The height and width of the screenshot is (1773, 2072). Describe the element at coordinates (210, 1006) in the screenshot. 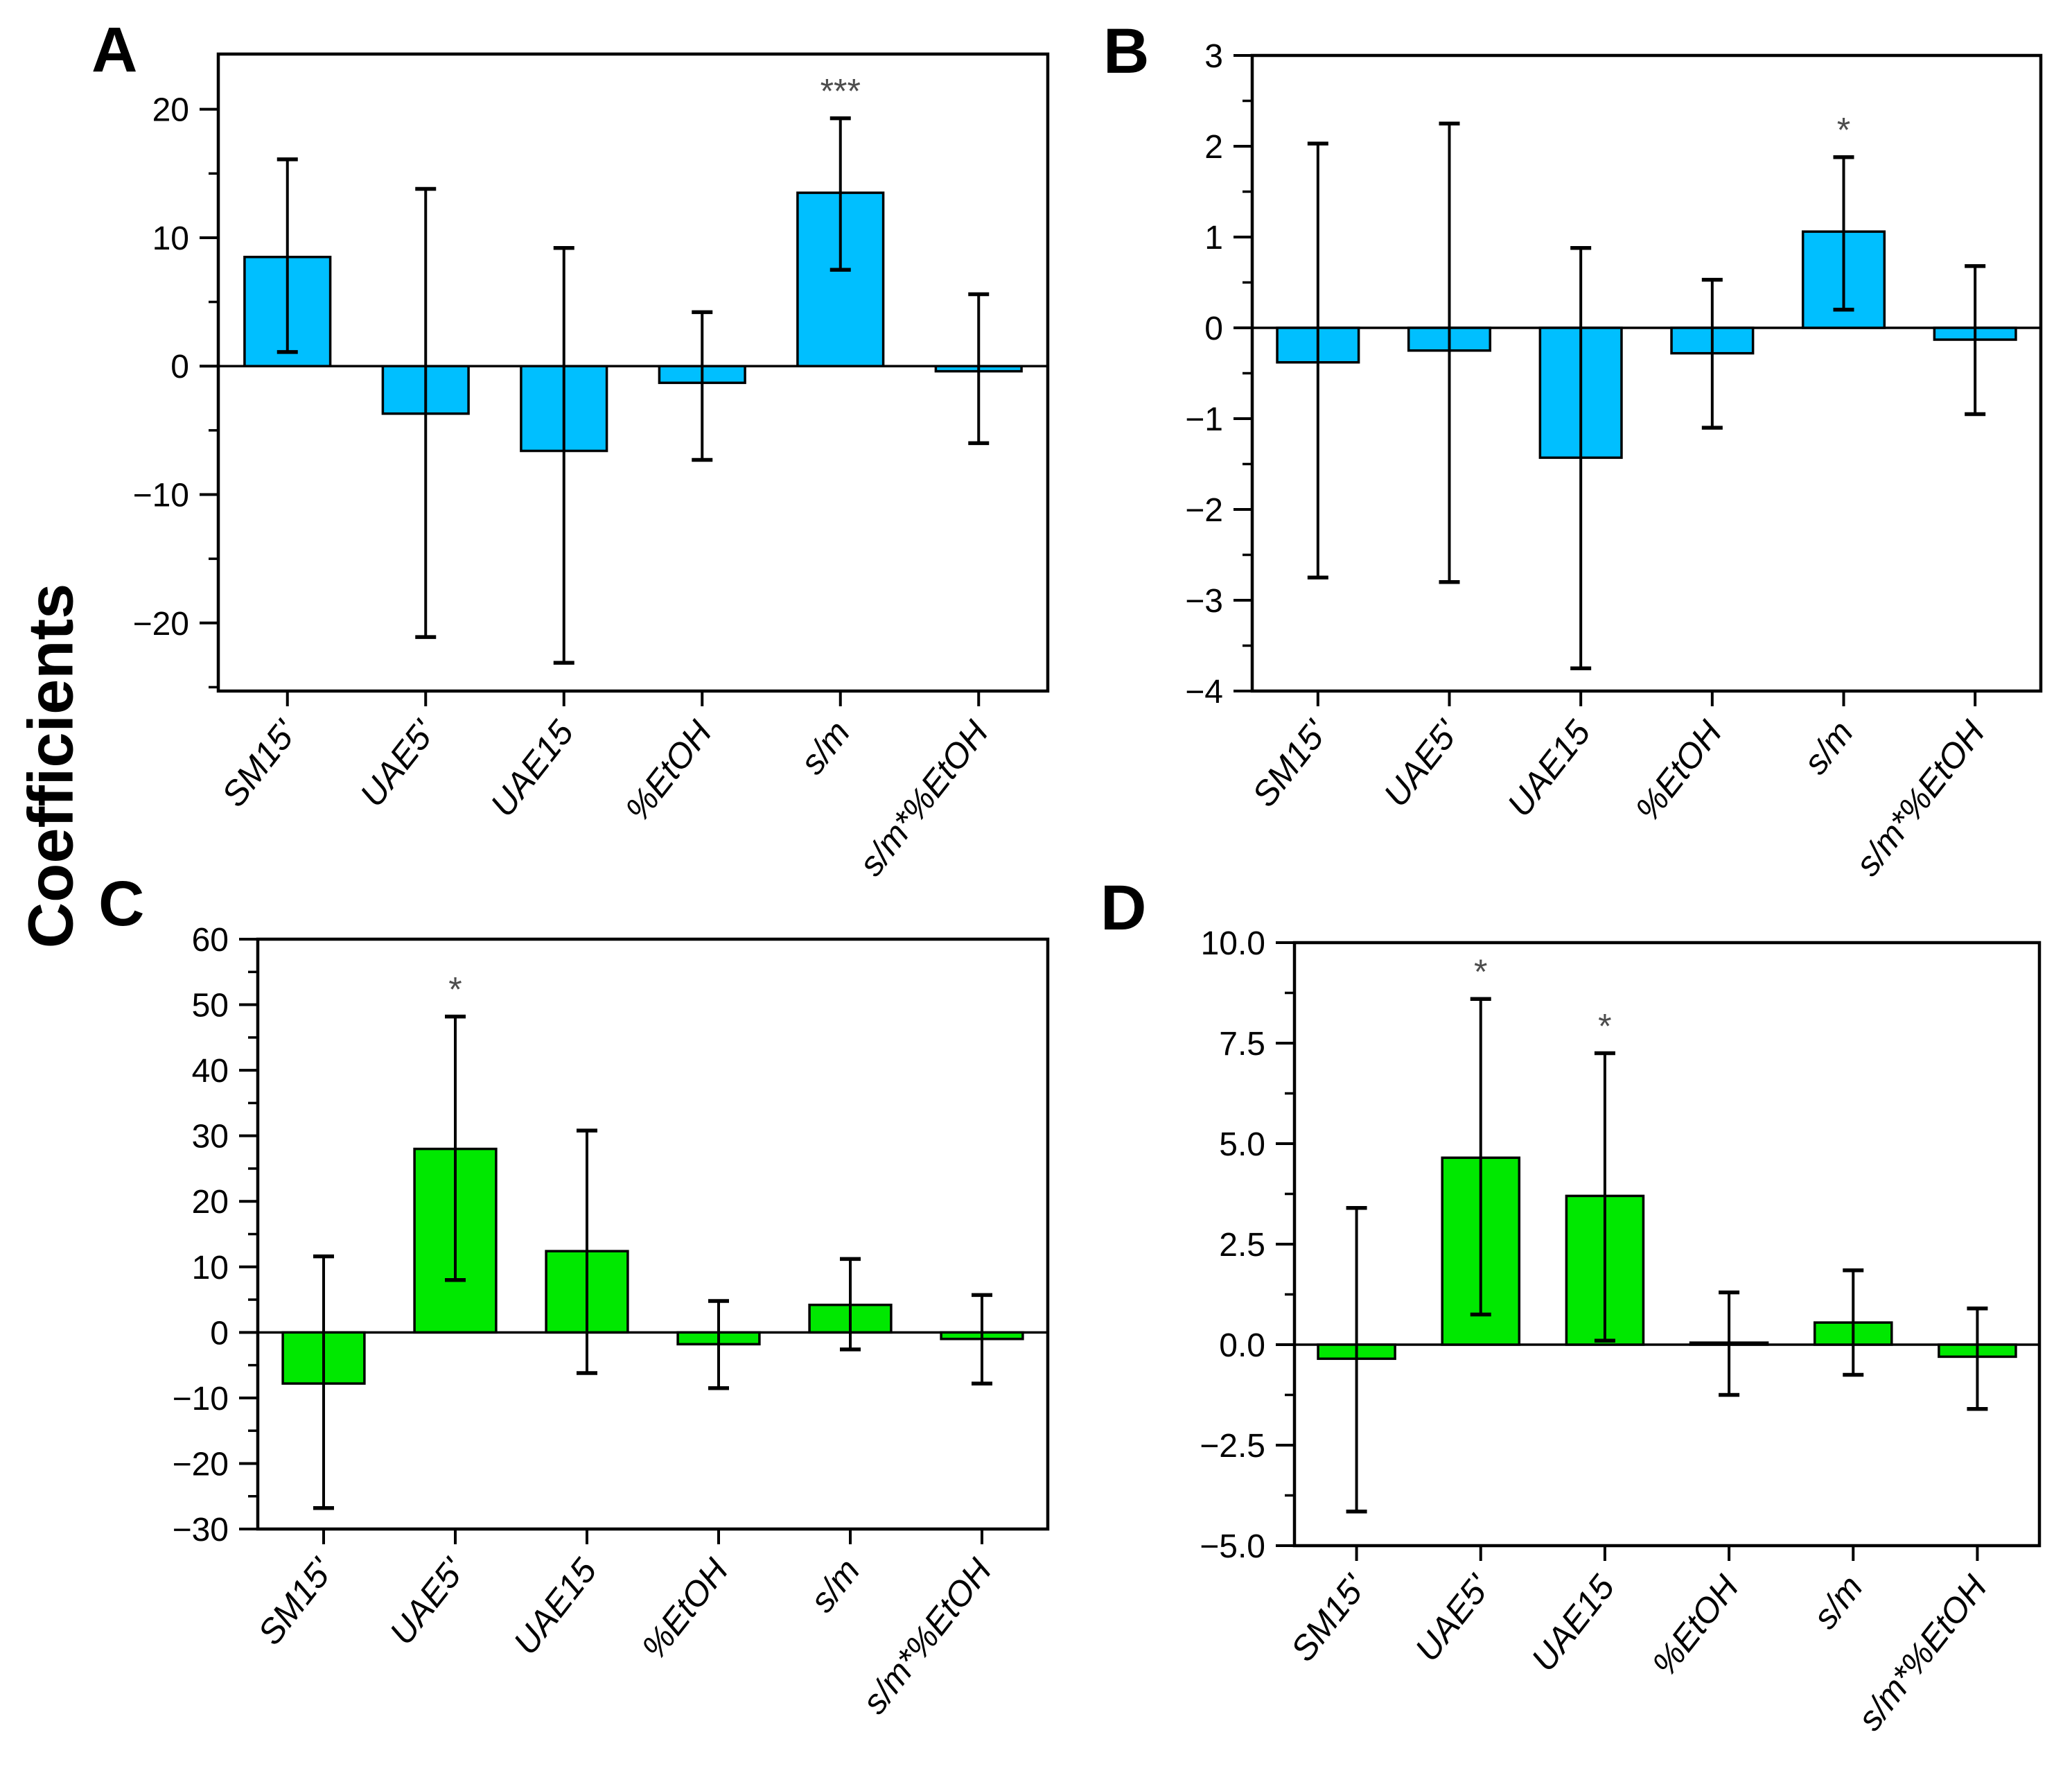

I see `y-tick-label: 50` at that location.